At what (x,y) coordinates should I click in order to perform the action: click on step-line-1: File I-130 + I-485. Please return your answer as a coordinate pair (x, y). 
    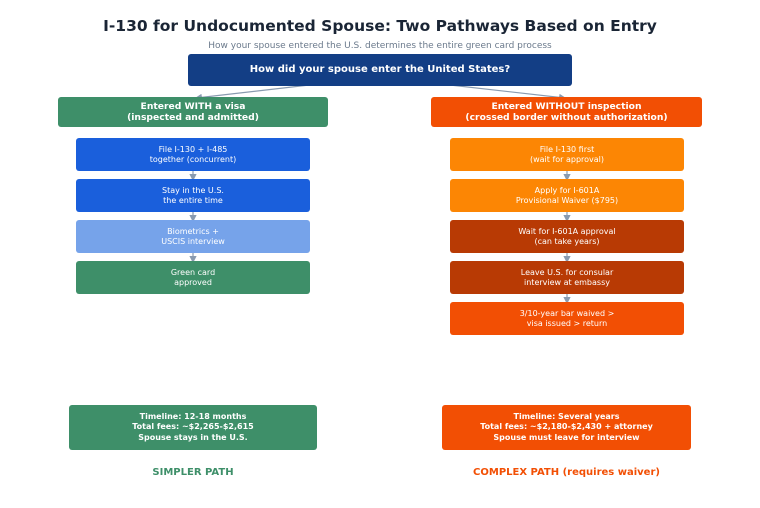
    Looking at the image, I should click on (193, 149).